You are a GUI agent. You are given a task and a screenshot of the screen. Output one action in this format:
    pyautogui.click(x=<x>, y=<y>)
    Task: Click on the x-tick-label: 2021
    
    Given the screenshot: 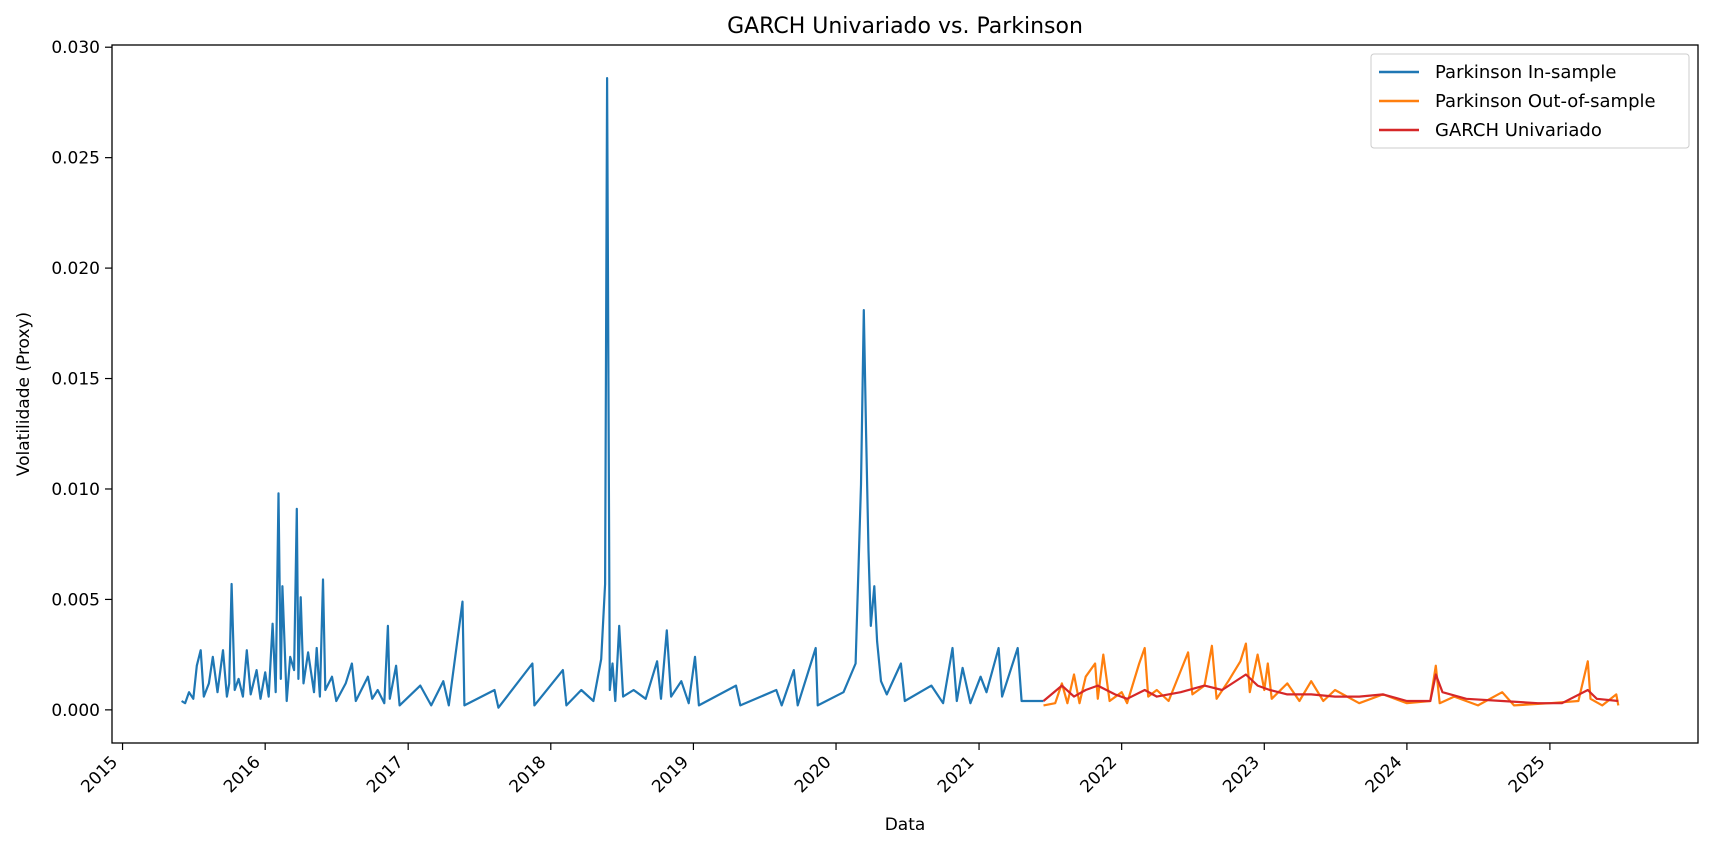 What is the action you would take?
    pyautogui.click(x=956, y=774)
    